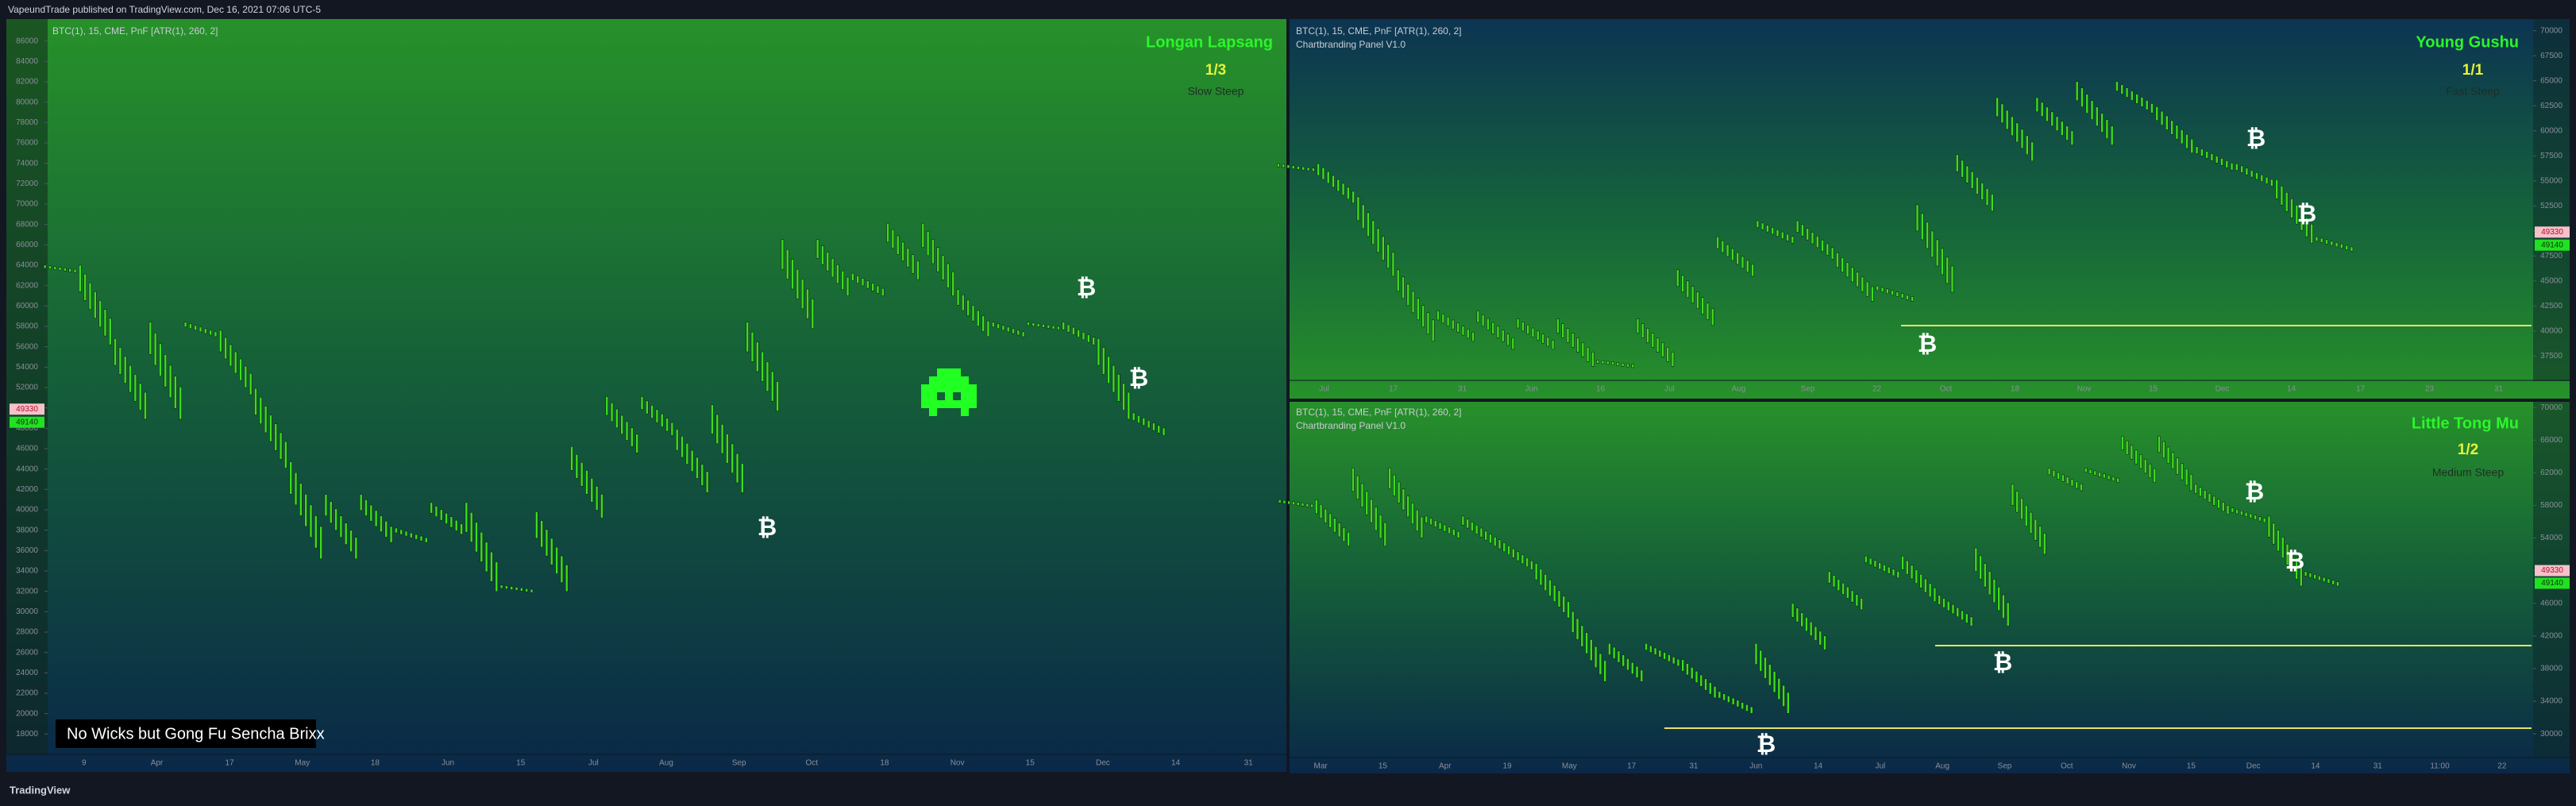 Image resolution: width=2576 pixels, height=806 pixels. I want to click on footer-brand: TradingView, so click(40, 790).